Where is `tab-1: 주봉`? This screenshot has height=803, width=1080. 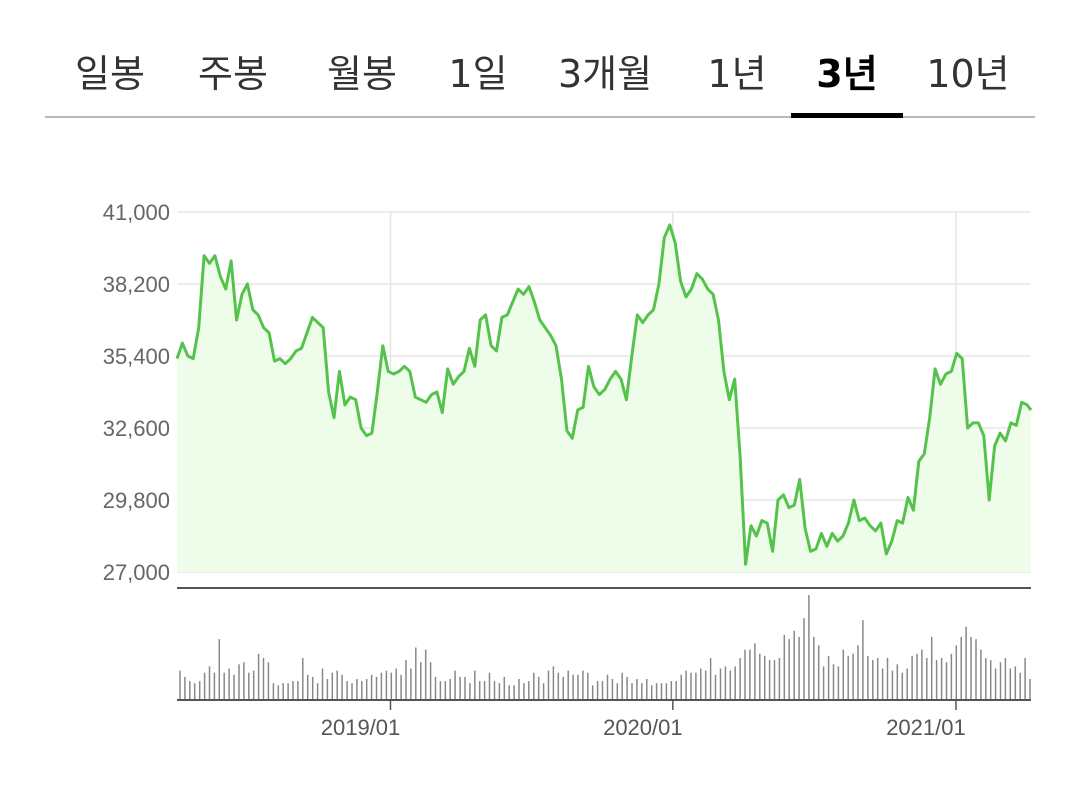 tab-1: 주봉 is located at coordinates (233, 74).